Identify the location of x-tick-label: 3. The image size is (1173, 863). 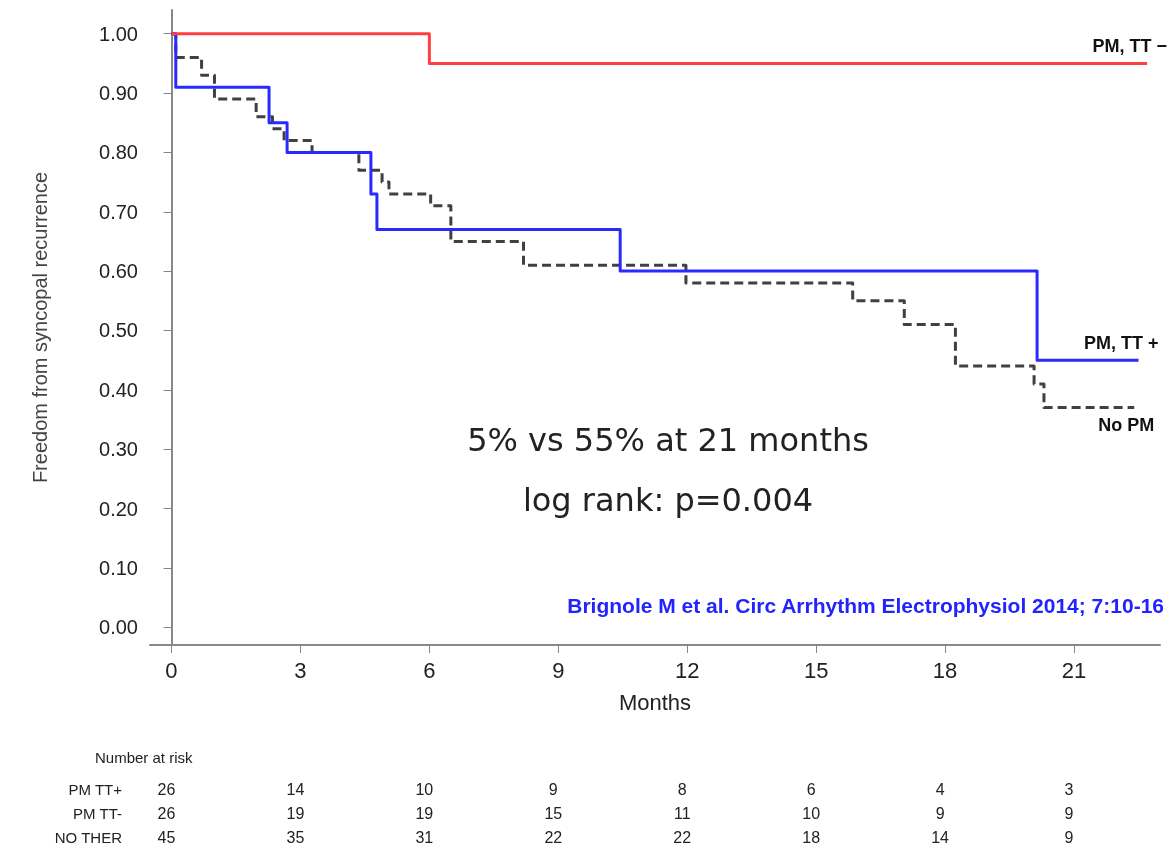
(300, 670).